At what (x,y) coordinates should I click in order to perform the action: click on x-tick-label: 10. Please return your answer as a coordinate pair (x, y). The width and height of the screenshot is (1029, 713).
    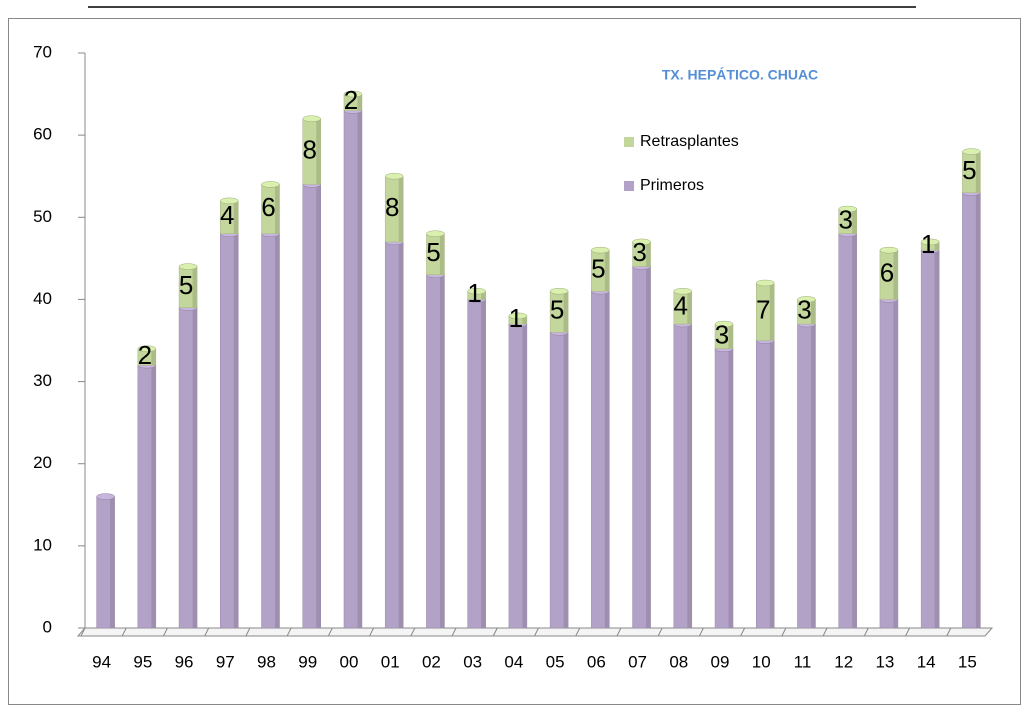
    Looking at the image, I should click on (761, 661).